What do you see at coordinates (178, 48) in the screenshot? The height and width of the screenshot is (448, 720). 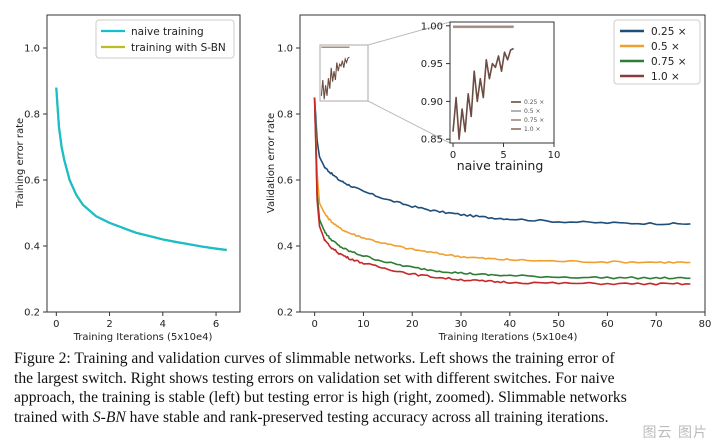 I see `left-legend-label-1: training with S-BN` at bounding box center [178, 48].